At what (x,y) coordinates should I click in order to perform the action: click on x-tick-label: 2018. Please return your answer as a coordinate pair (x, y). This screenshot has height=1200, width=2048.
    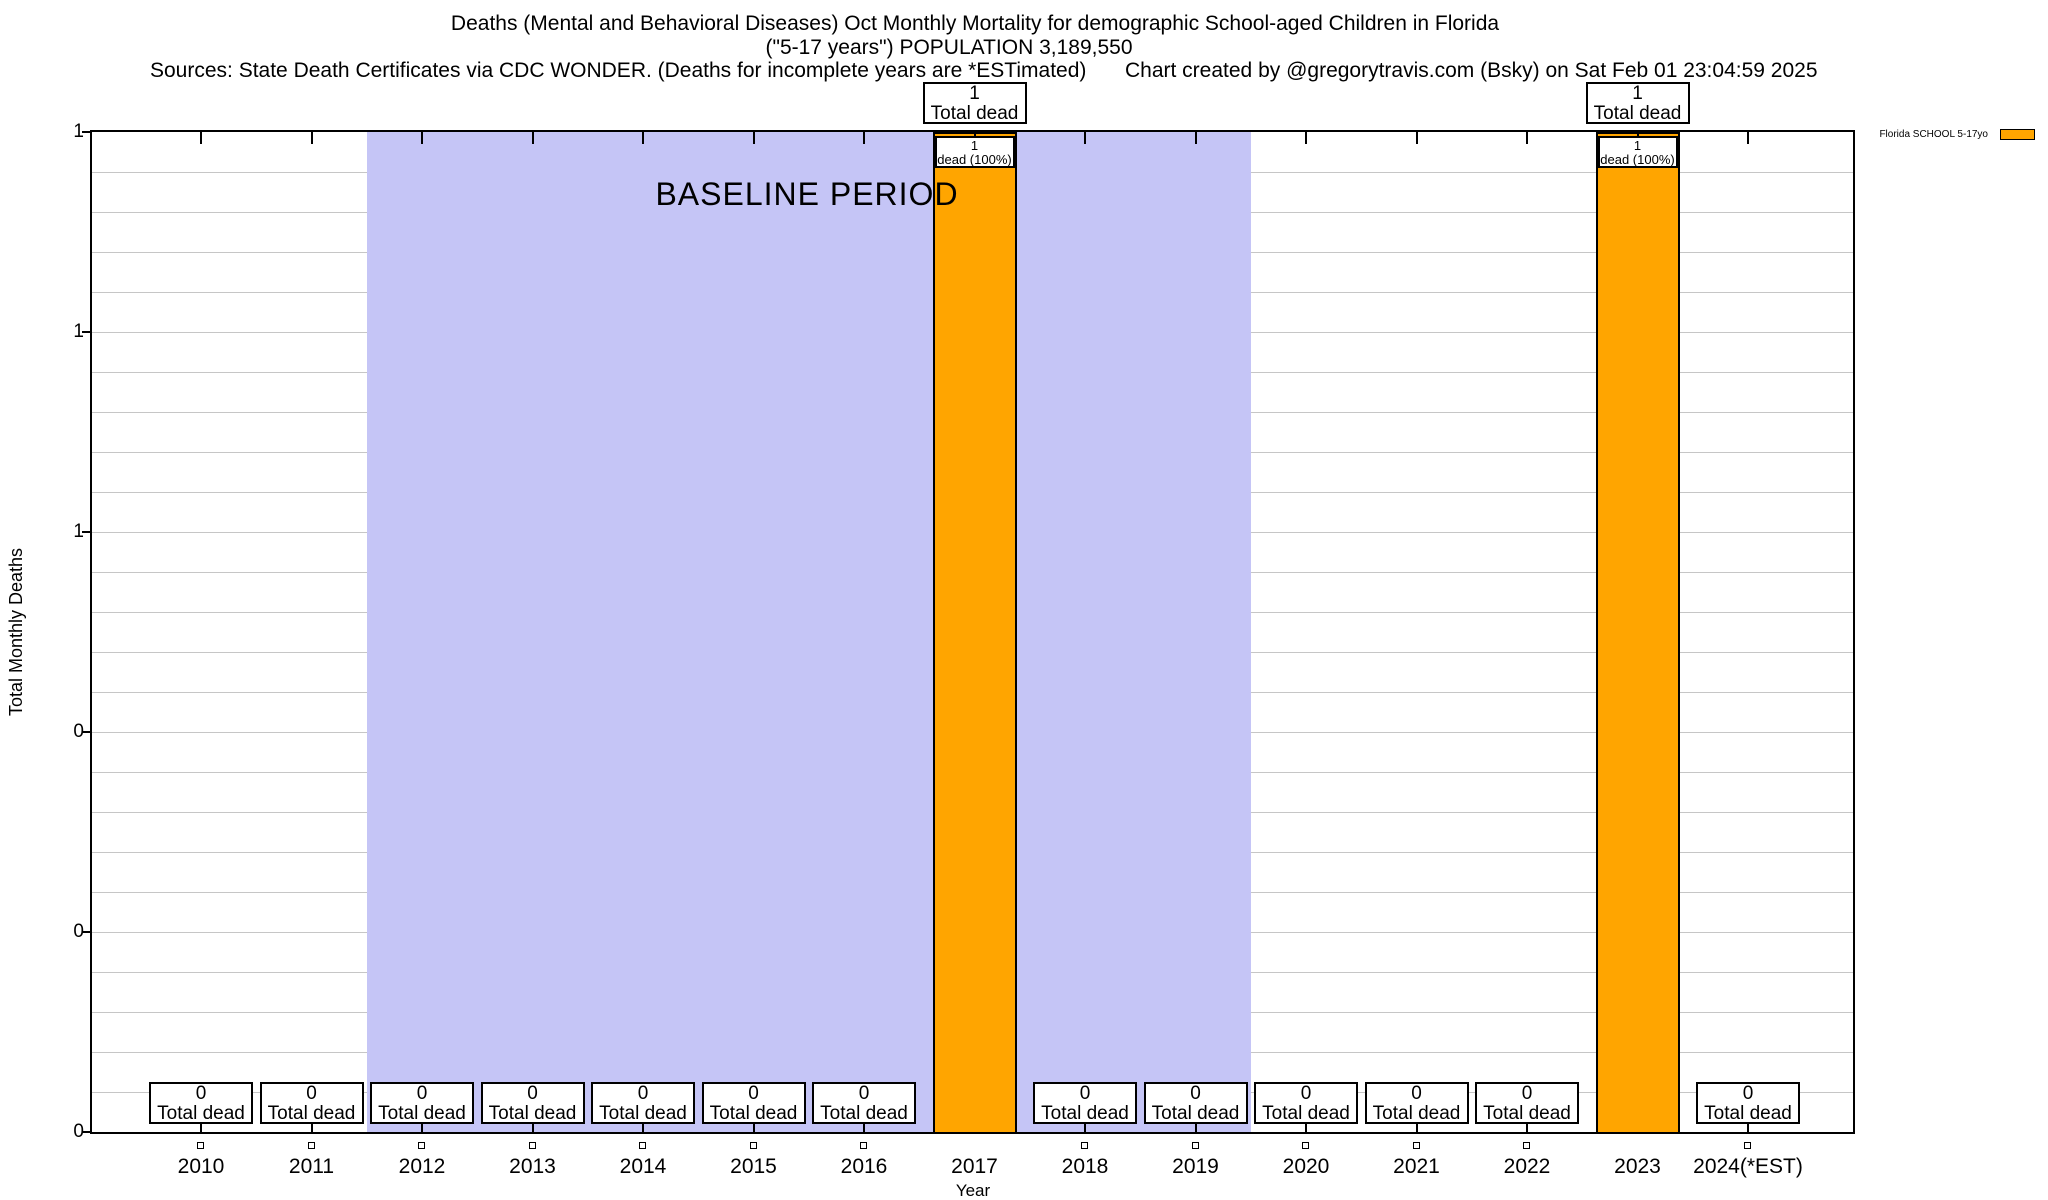
    Looking at the image, I should click on (1085, 1166).